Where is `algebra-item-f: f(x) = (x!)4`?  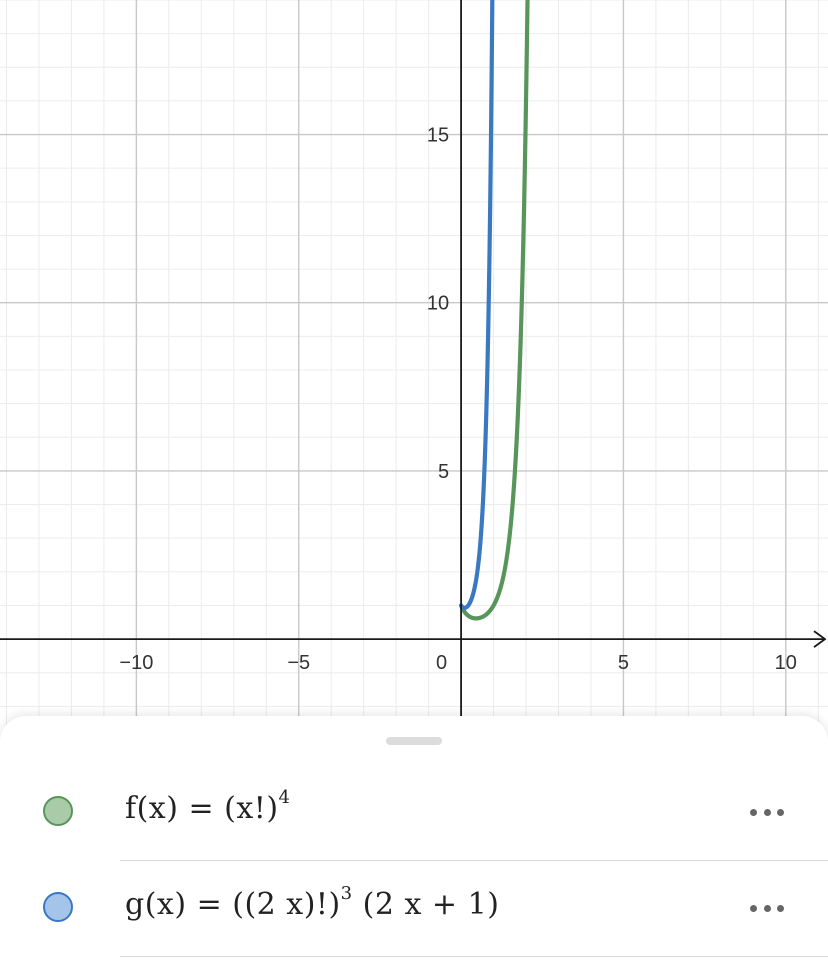 algebra-item-f: f(x) = (x!)4 is located at coordinates (414, 813).